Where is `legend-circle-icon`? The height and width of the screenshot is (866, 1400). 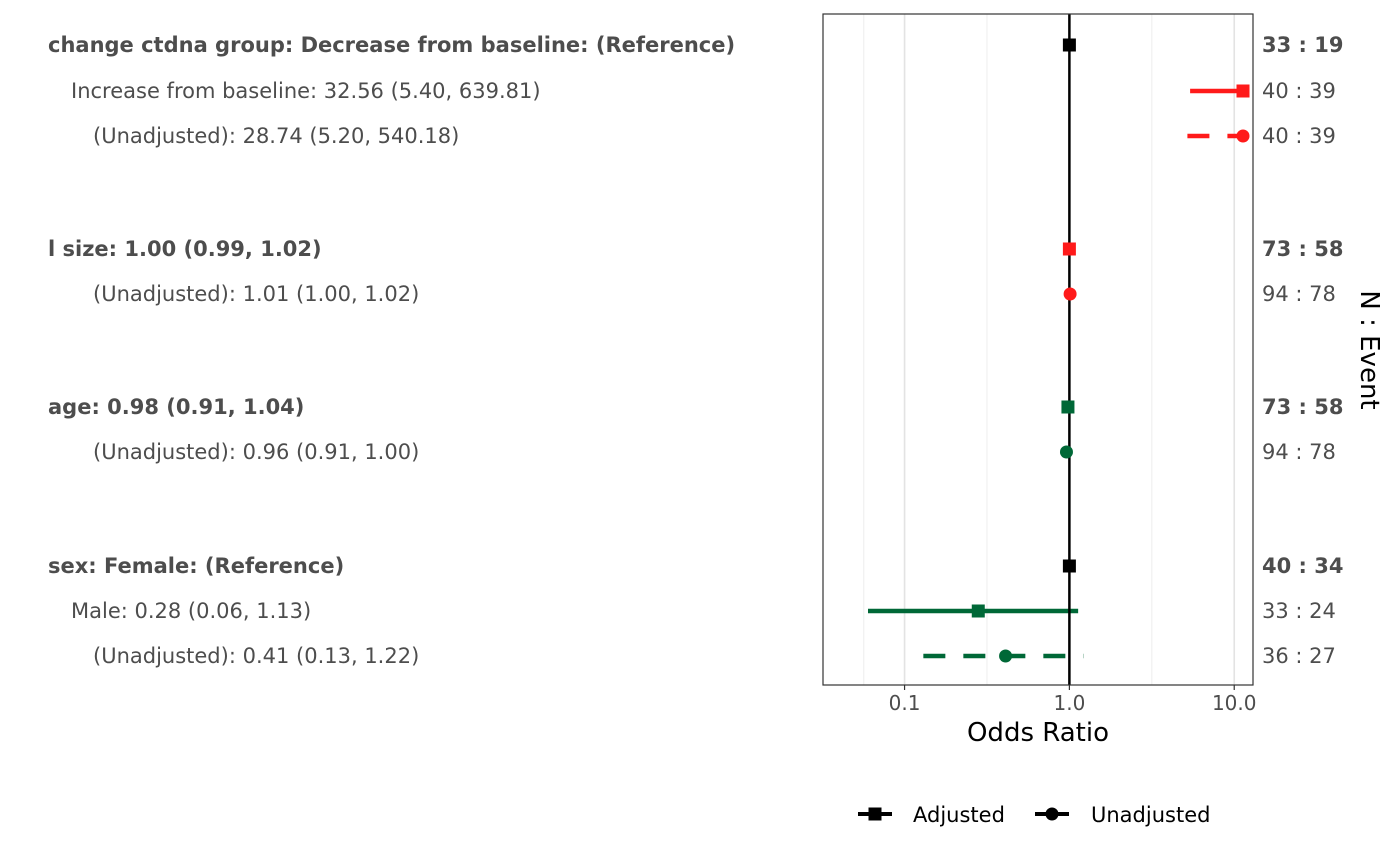
legend-circle-icon is located at coordinates (1052, 814).